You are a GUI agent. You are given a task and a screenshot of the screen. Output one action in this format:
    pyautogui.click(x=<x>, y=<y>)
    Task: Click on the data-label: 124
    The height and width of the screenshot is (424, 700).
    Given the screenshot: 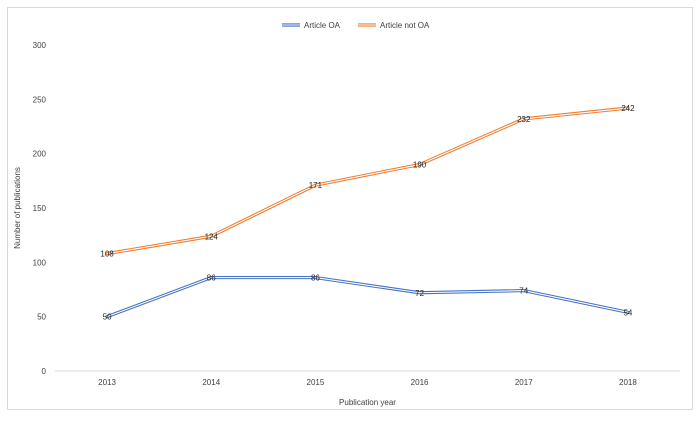 What is the action you would take?
    pyautogui.click(x=212, y=236)
    